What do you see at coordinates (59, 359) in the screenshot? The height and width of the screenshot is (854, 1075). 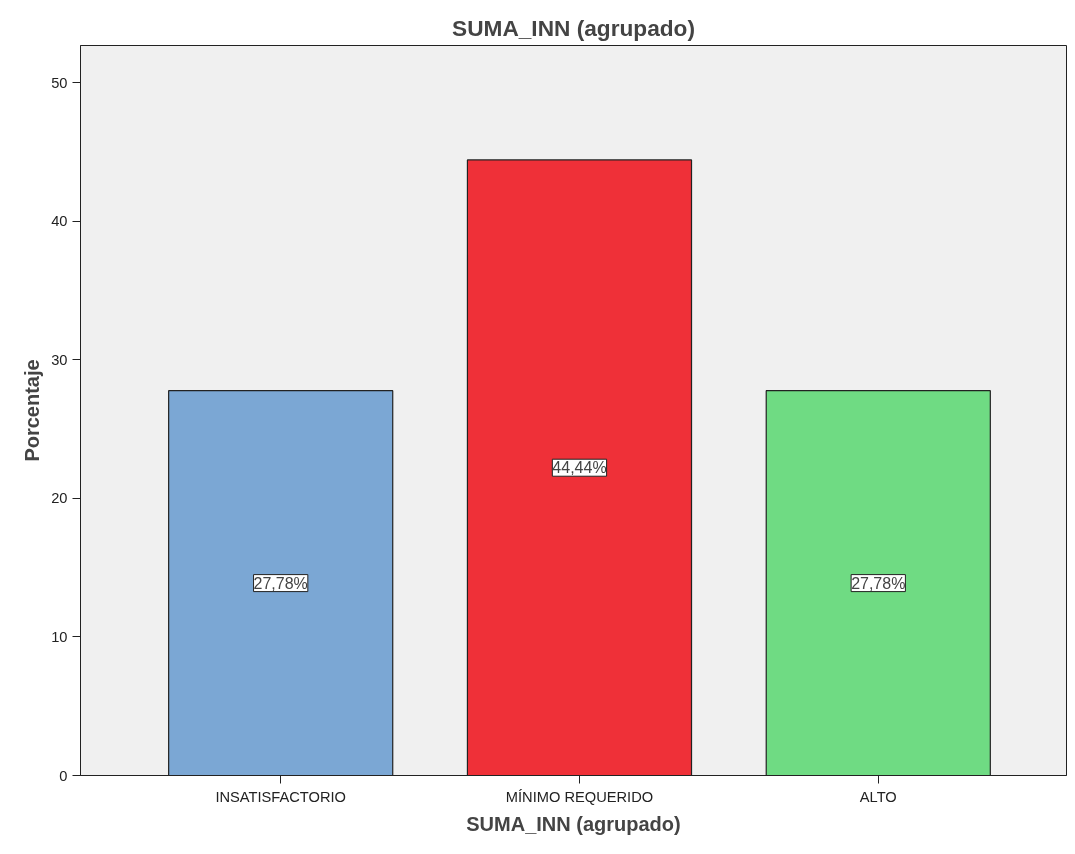 I see `y-tick-label: 30` at bounding box center [59, 359].